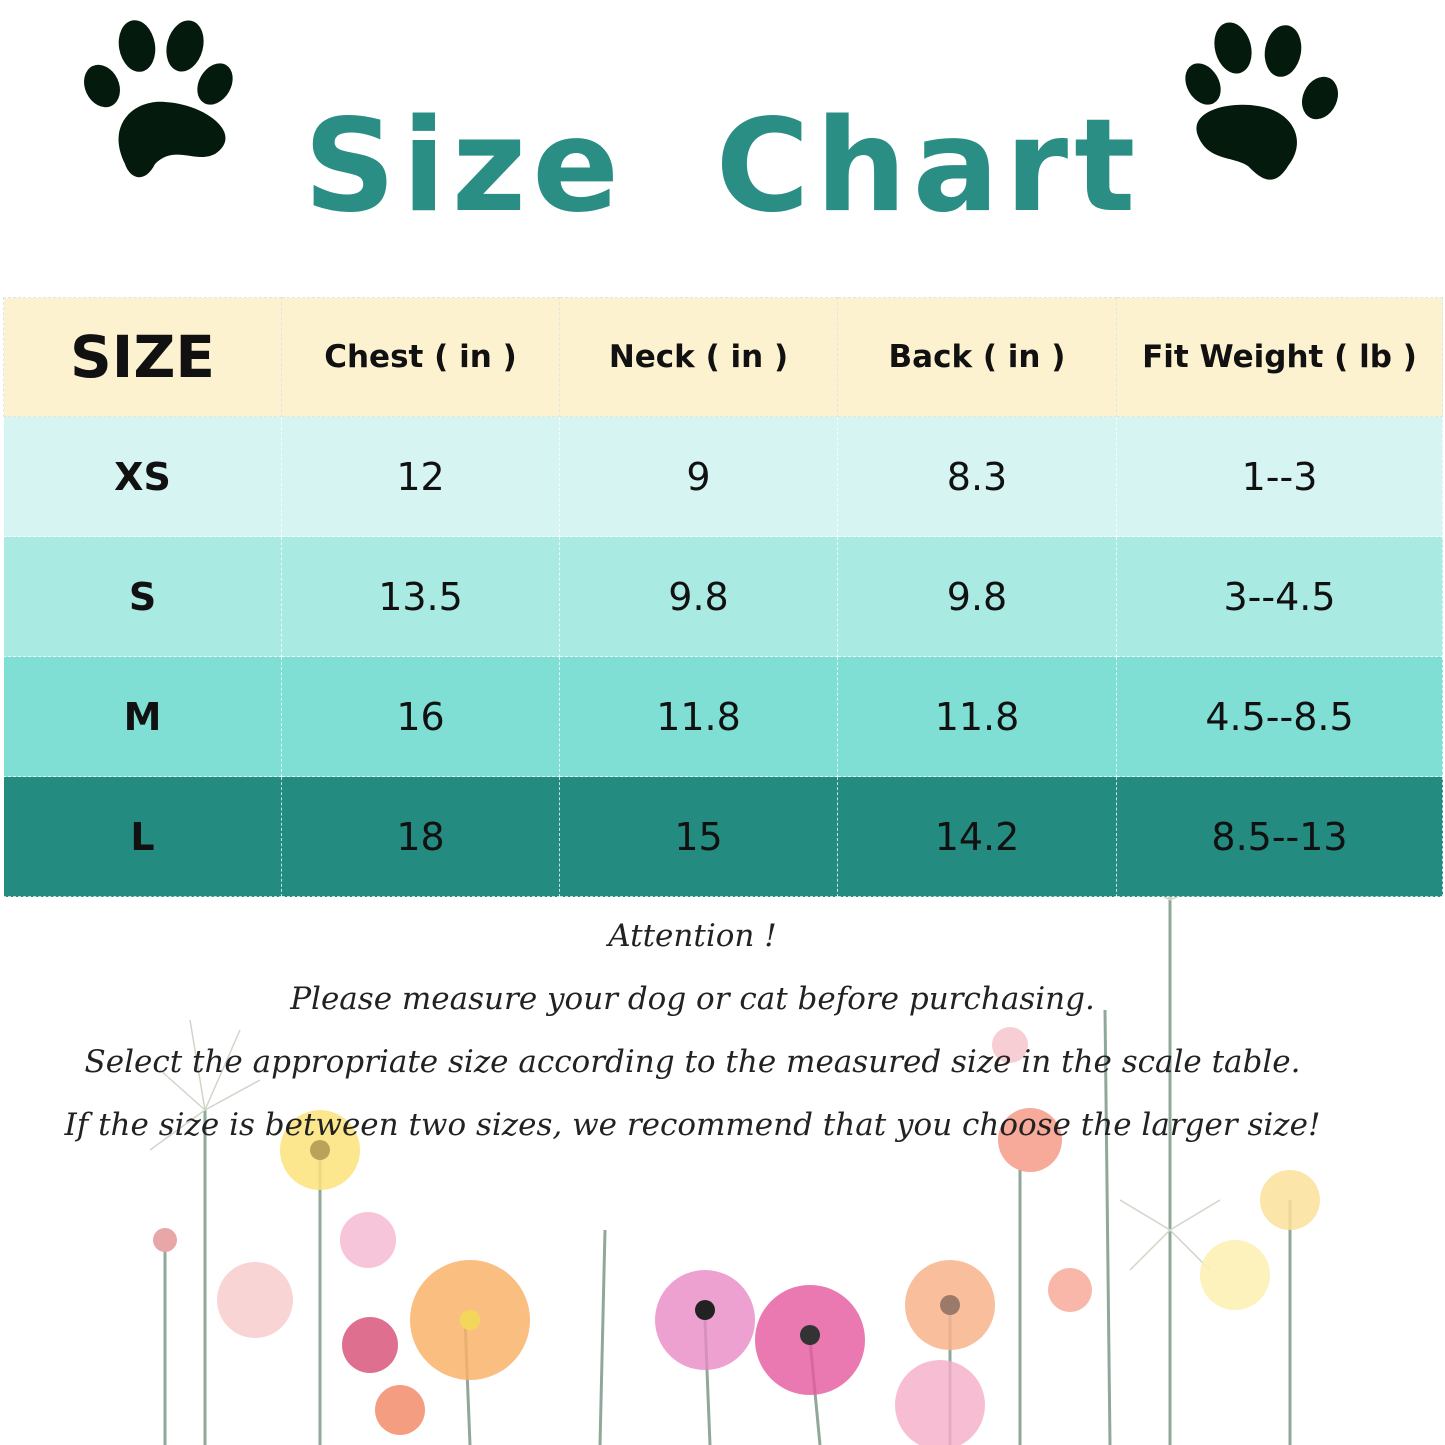 This screenshot has height=1445, width=1445. I want to click on size-cell: M, so click(142, 716).